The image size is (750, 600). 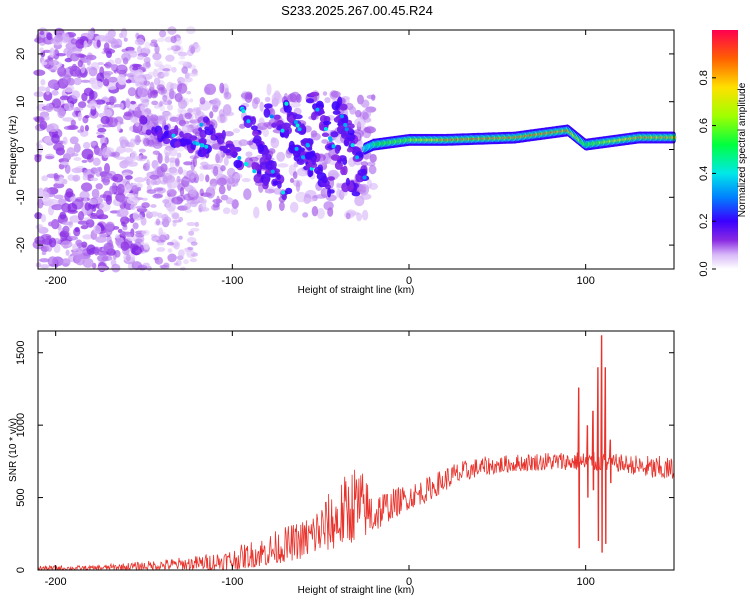 What do you see at coordinates (704, 268) in the screenshot?
I see `colorbar-tick-label: 0.0` at bounding box center [704, 268].